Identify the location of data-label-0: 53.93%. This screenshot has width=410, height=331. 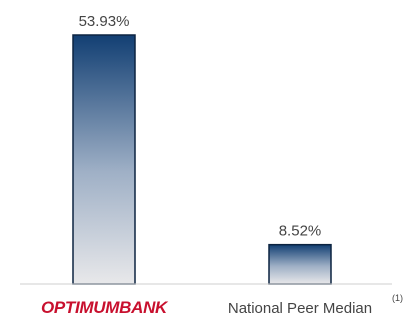
(104, 21).